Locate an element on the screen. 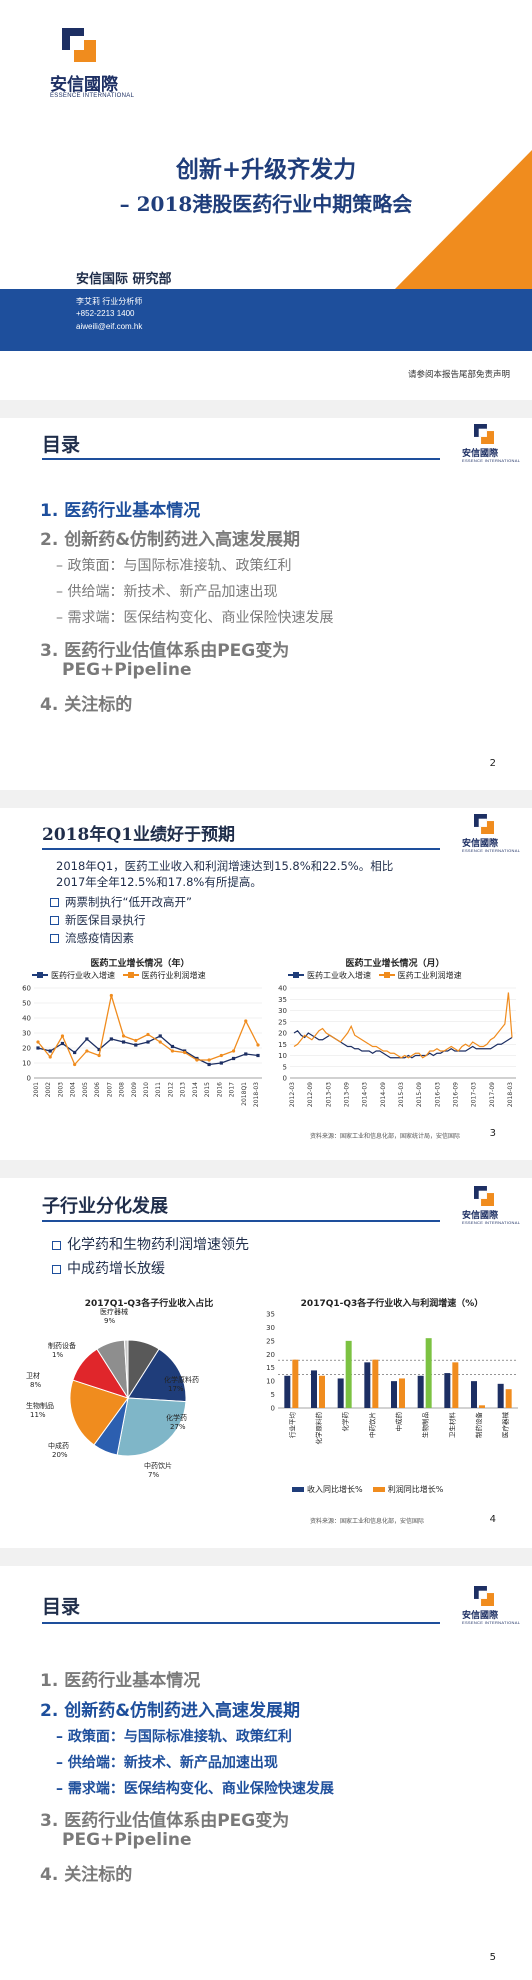 Image resolution: width=532 pixels, height=1980 pixels. y-tick-label: 25 is located at coordinates (270, 1341).